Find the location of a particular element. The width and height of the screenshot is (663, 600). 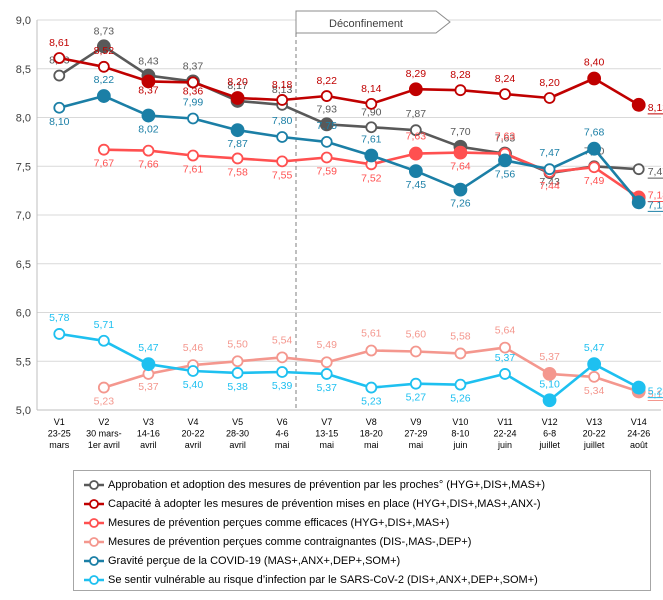

y-tick-label: 5,5 is located at coordinates (23, 362).